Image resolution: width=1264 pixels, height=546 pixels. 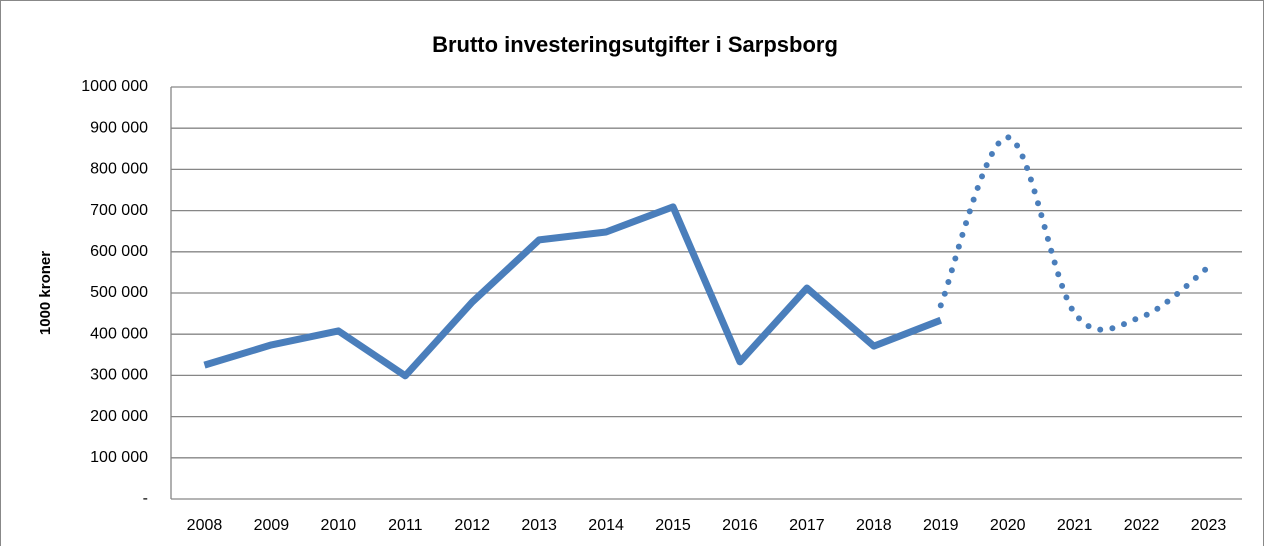 I want to click on y-tick-label: -, so click(x=145, y=498).